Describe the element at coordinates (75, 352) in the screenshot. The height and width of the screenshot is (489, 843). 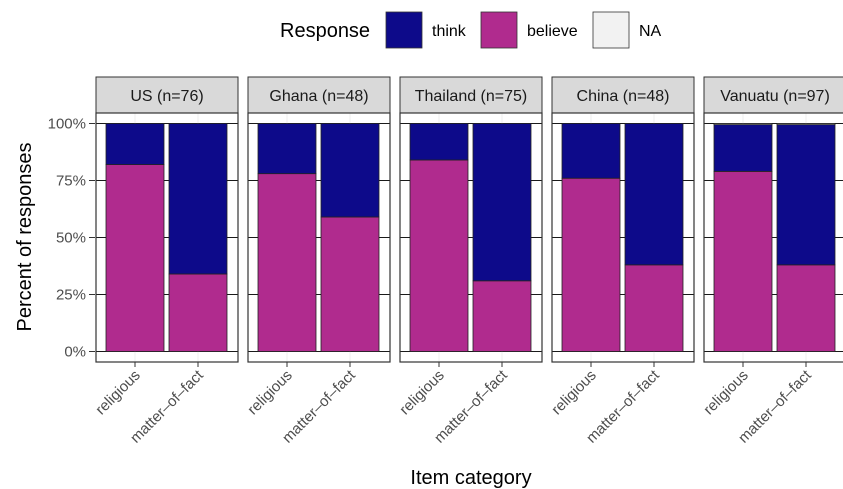
I see `y-tick-label: 0%` at that location.